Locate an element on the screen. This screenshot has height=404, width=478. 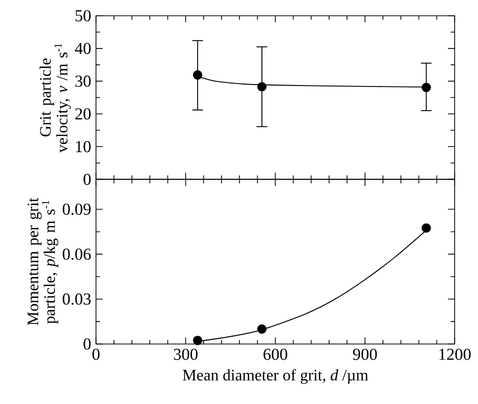
y-tick-label: 0.06 is located at coordinates (76, 254).